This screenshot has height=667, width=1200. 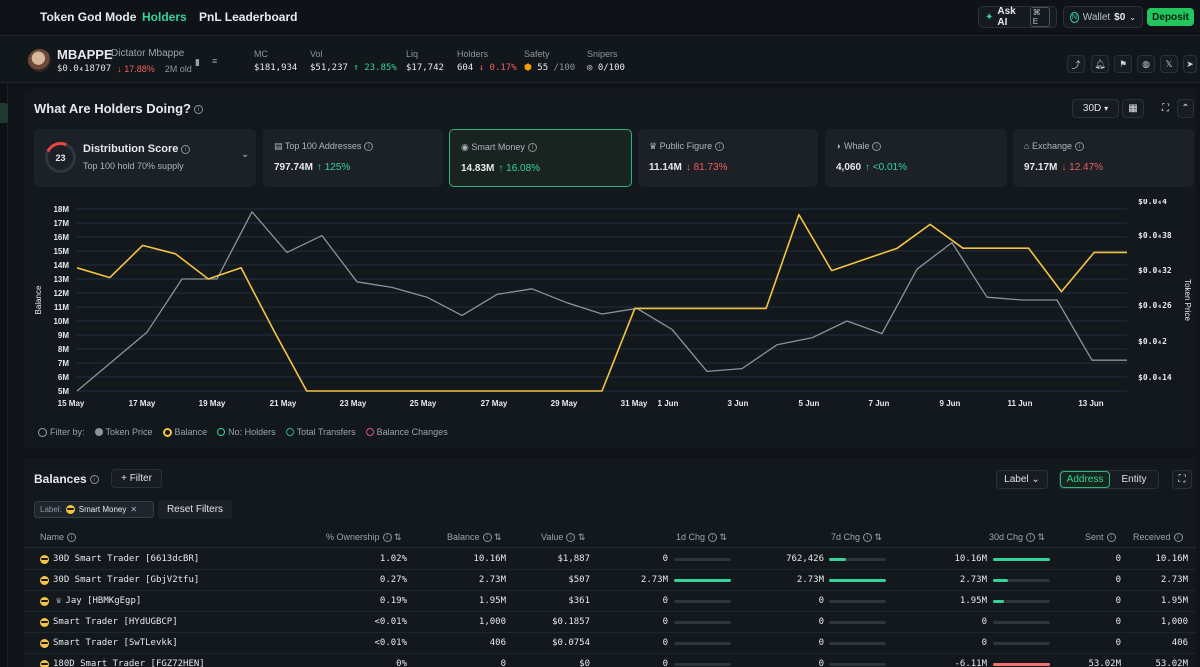 What do you see at coordinates (246, 432) in the screenshot?
I see `legend-holders: No: Holders` at bounding box center [246, 432].